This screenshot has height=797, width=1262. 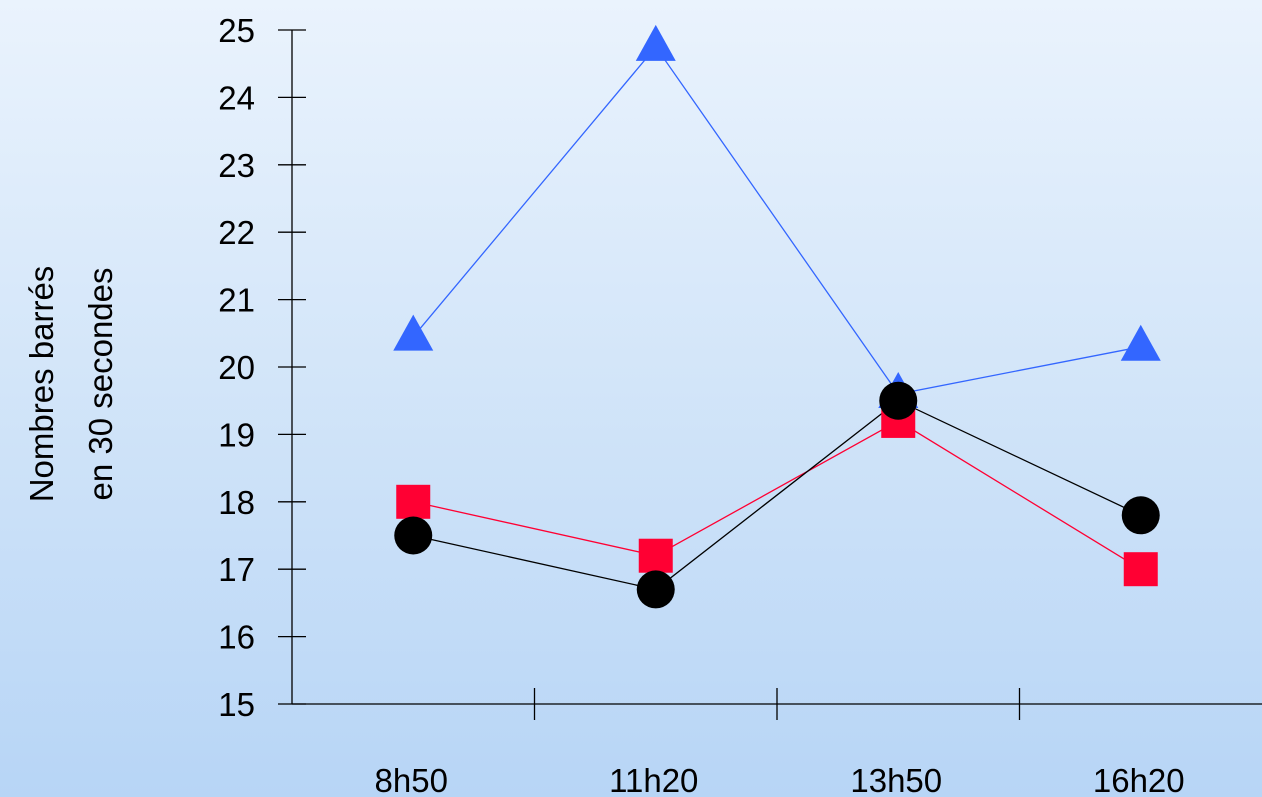 What do you see at coordinates (236, 165) in the screenshot?
I see `y-tick-label: 23` at bounding box center [236, 165].